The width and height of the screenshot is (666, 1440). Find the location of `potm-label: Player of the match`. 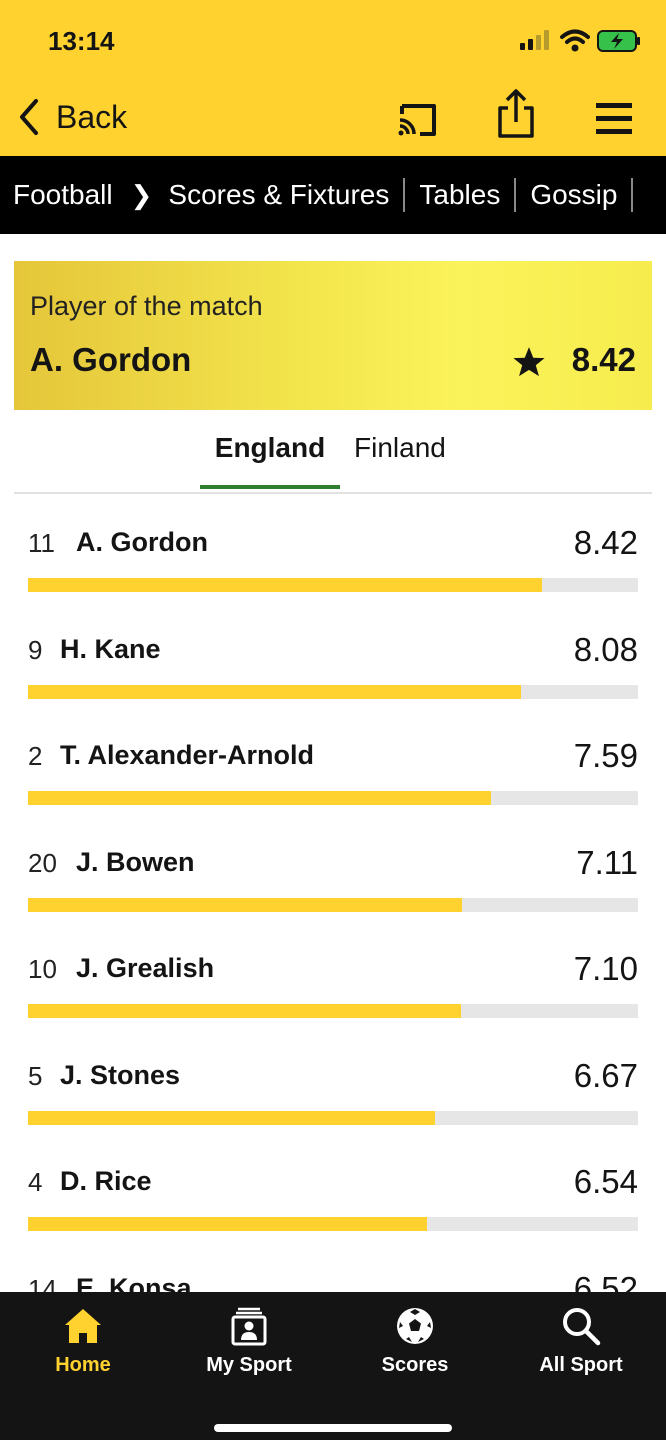

potm-label: Player of the match is located at coordinates (146, 306).